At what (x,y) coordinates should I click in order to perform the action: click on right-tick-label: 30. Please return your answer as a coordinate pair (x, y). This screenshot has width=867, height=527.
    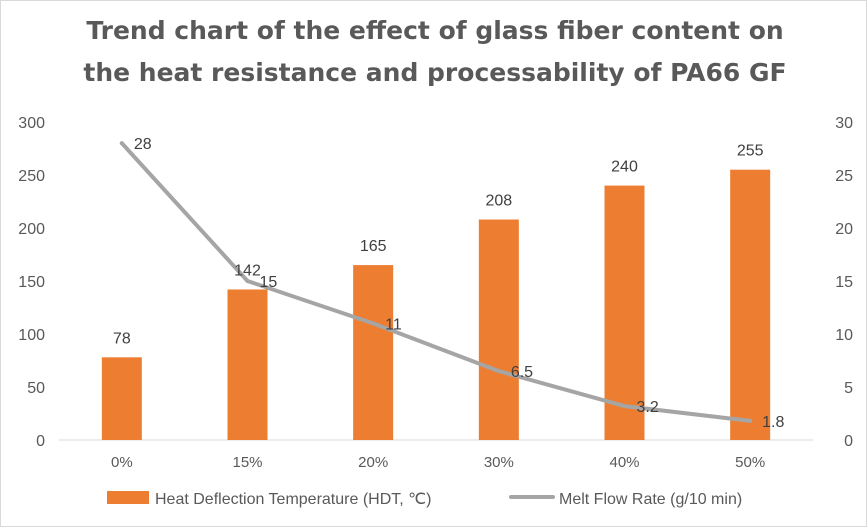
    Looking at the image, I should click on (844, 123).